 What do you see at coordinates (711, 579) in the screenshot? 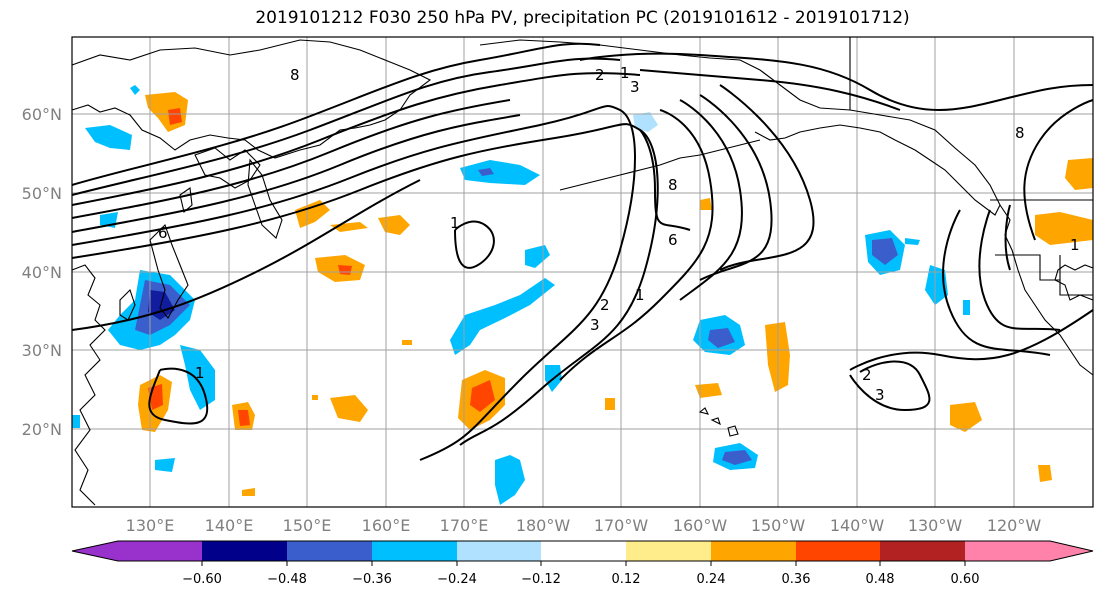
I see `colorbar-tick-label: 0.24` at bounding box center [711, 579].